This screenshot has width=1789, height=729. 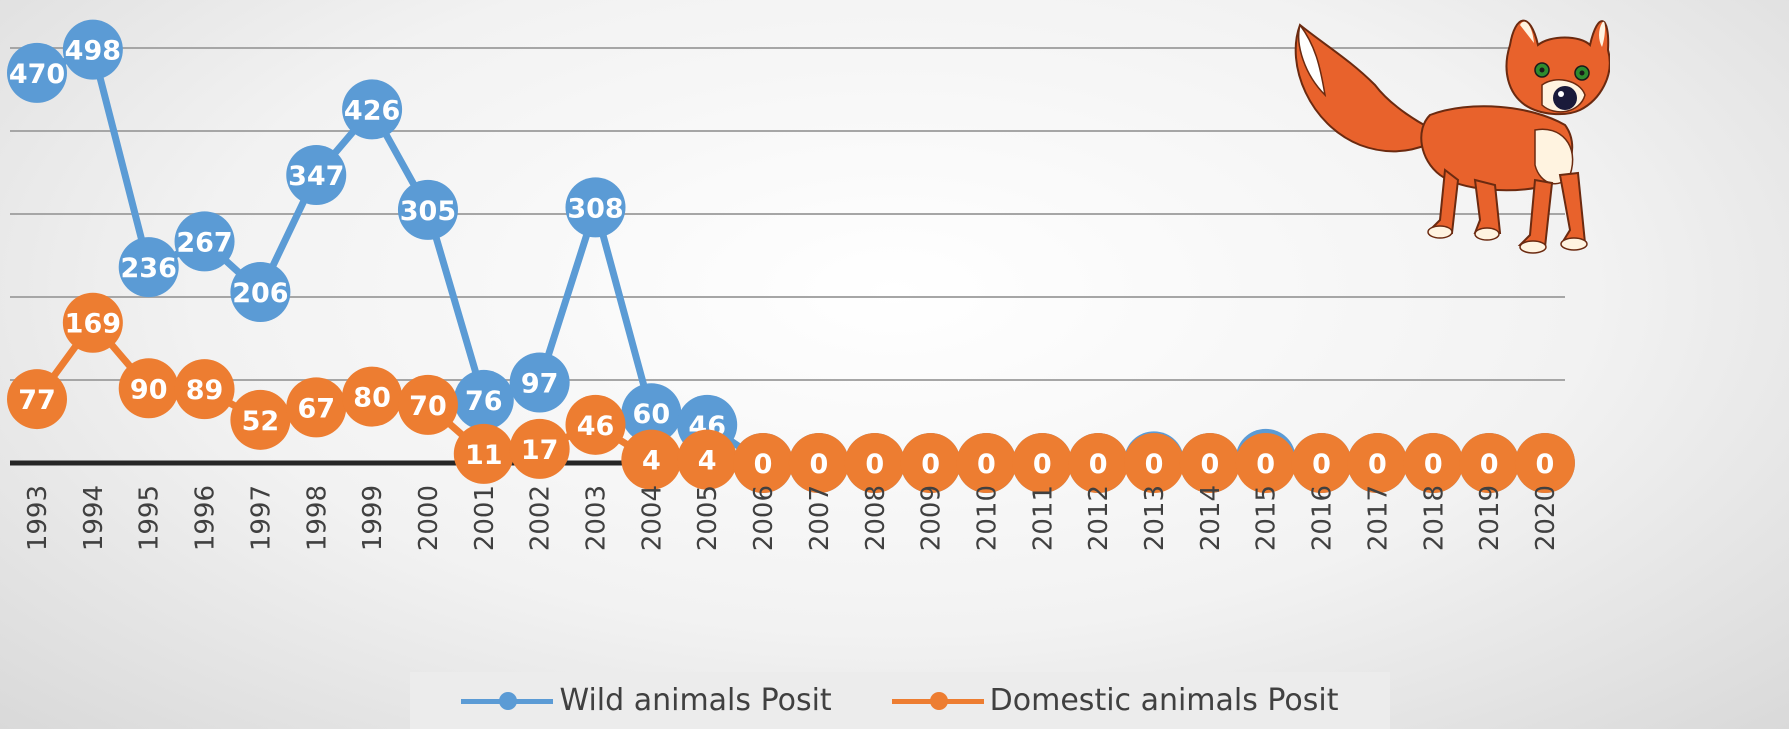 I want to click on x-tick-label: 2011, so click(x=1043, y=518).